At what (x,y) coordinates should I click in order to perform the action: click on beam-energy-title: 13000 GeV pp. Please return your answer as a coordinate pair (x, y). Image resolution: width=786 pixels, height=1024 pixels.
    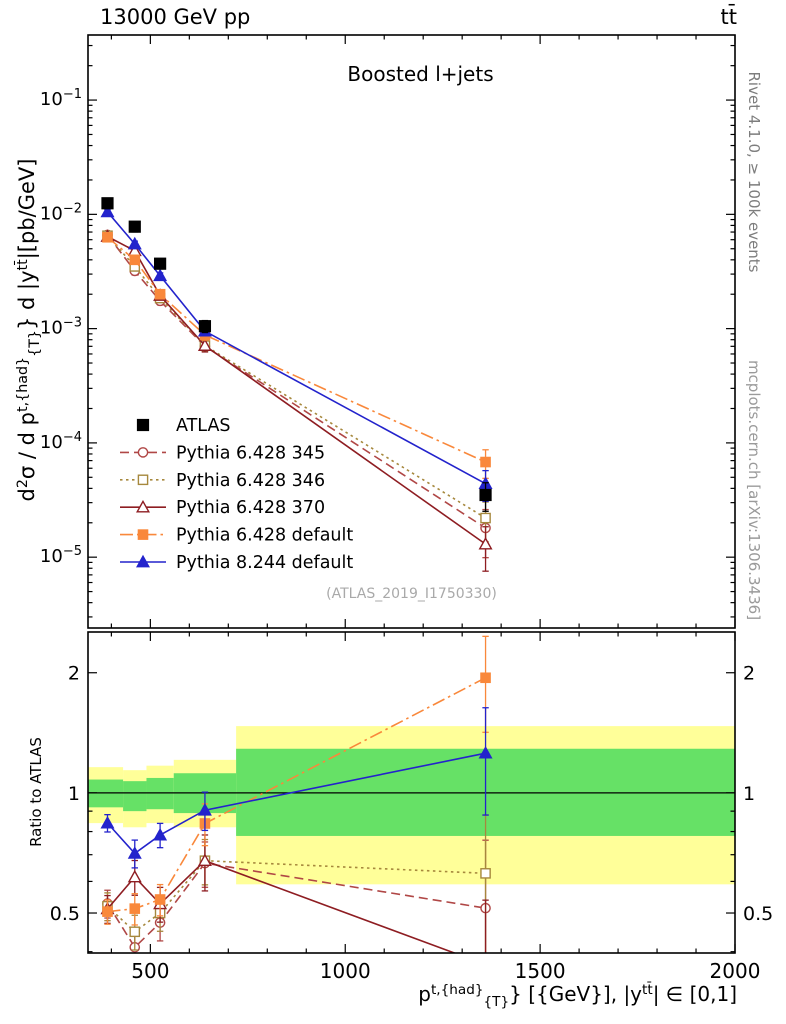
    Looking at the image, I should click on (175, 17).